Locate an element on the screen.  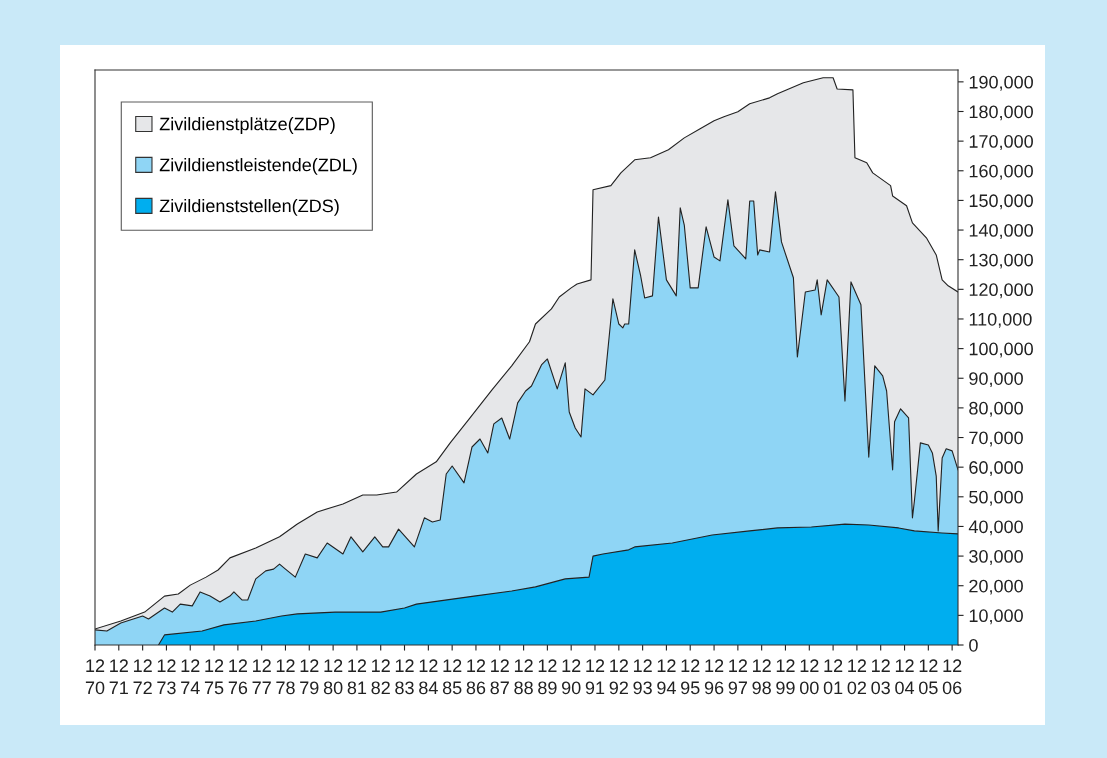
x-tick-label: 12 91 is located at coordinates (595, 677).